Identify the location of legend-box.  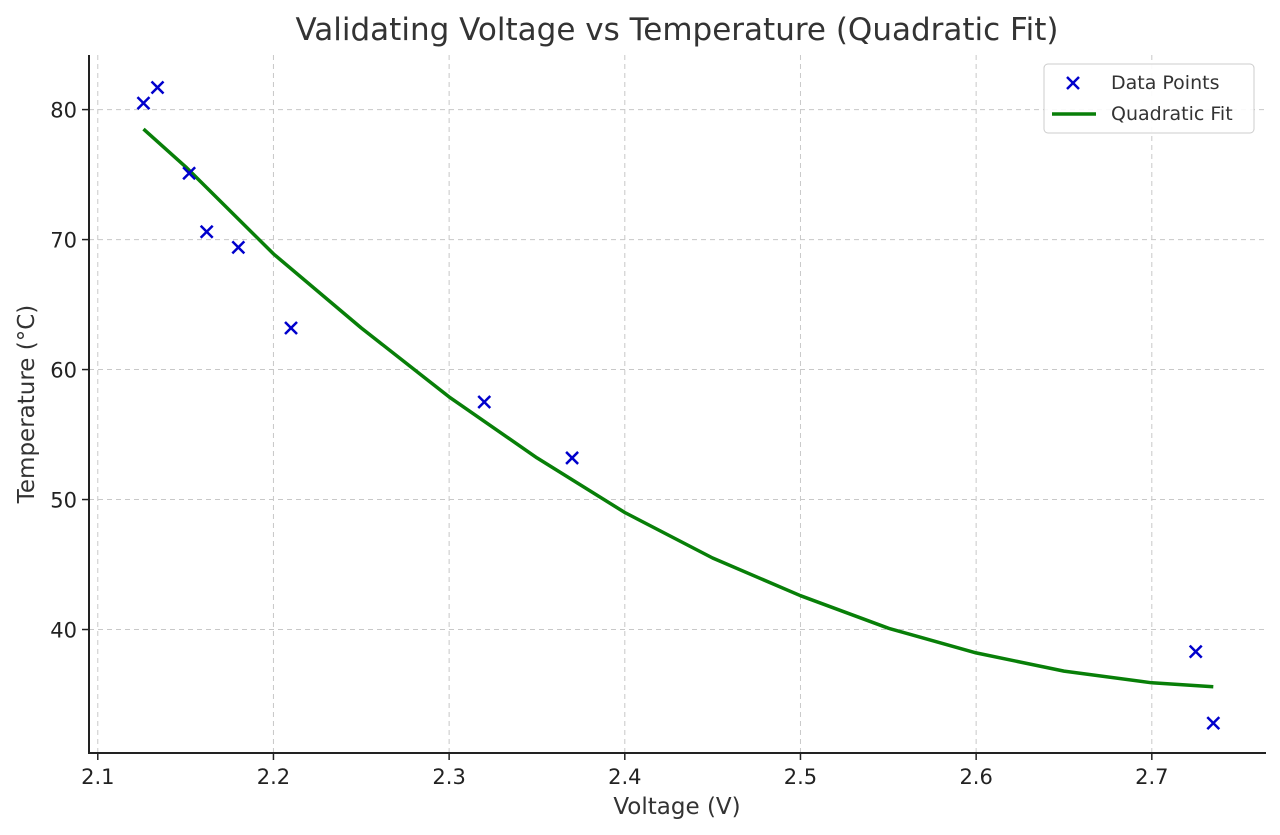
(1149, 98).